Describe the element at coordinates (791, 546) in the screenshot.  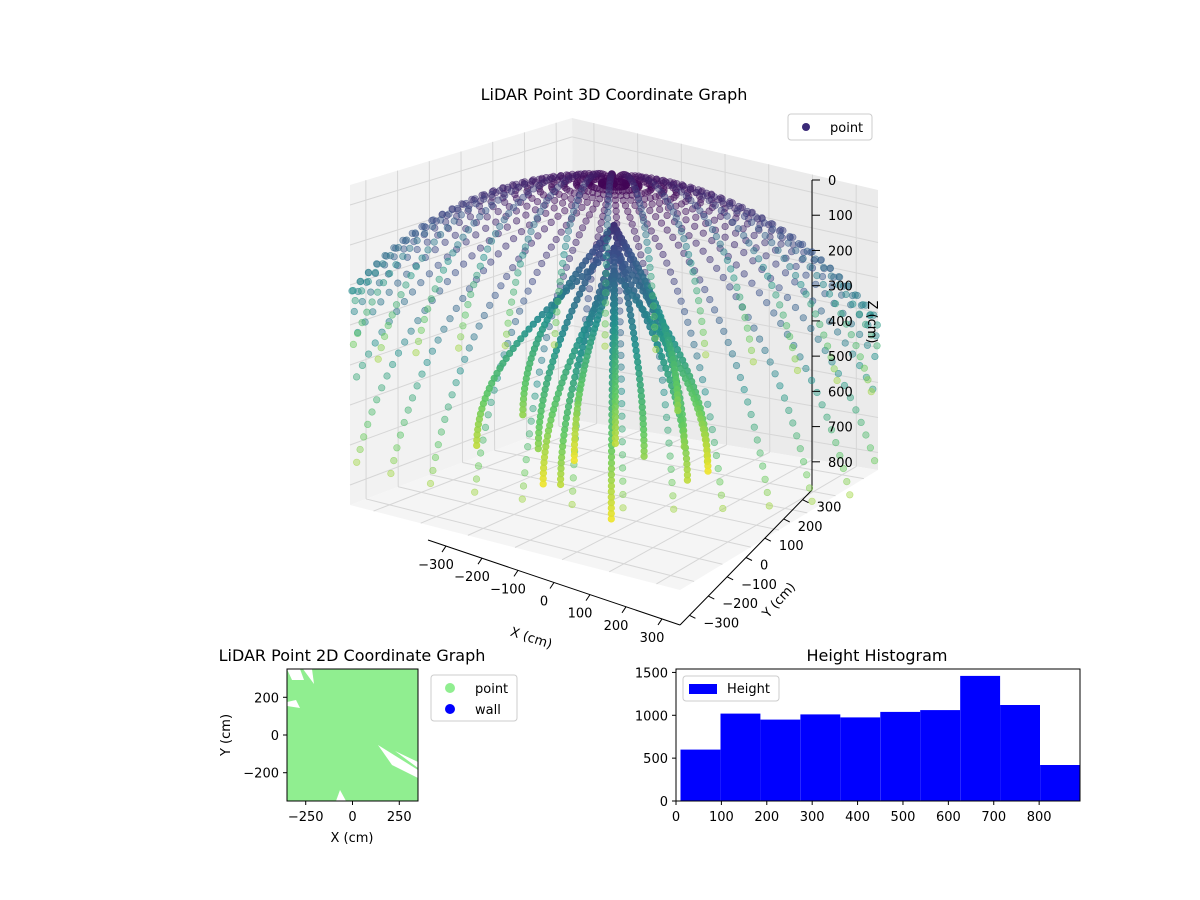
I see `y-tick-label: 100` at that location.